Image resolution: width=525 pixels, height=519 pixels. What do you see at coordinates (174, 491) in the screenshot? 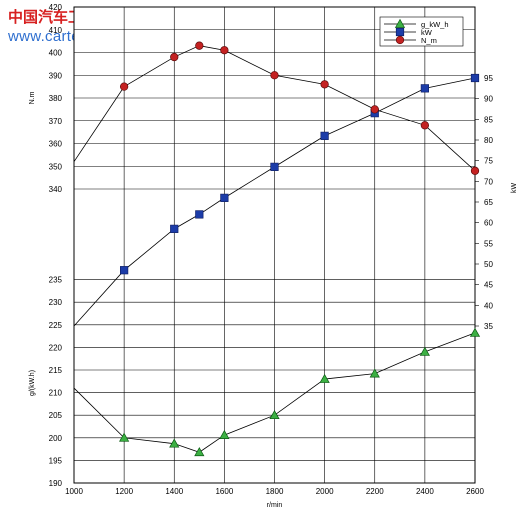
I see `x-tick-label: 1400` at bounding box center [174, 491].